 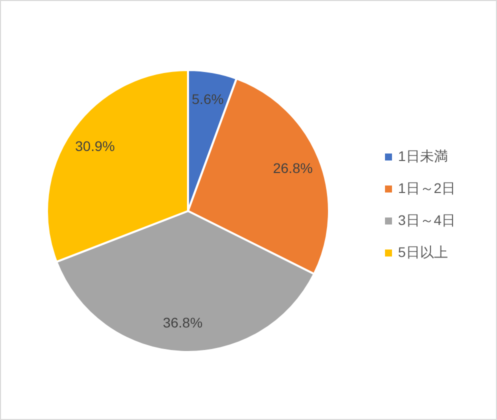 What do you see at coordinates (292, 168) in the screenshot?
I see `data-label: 26.8%` at bounding box center [292, 168].